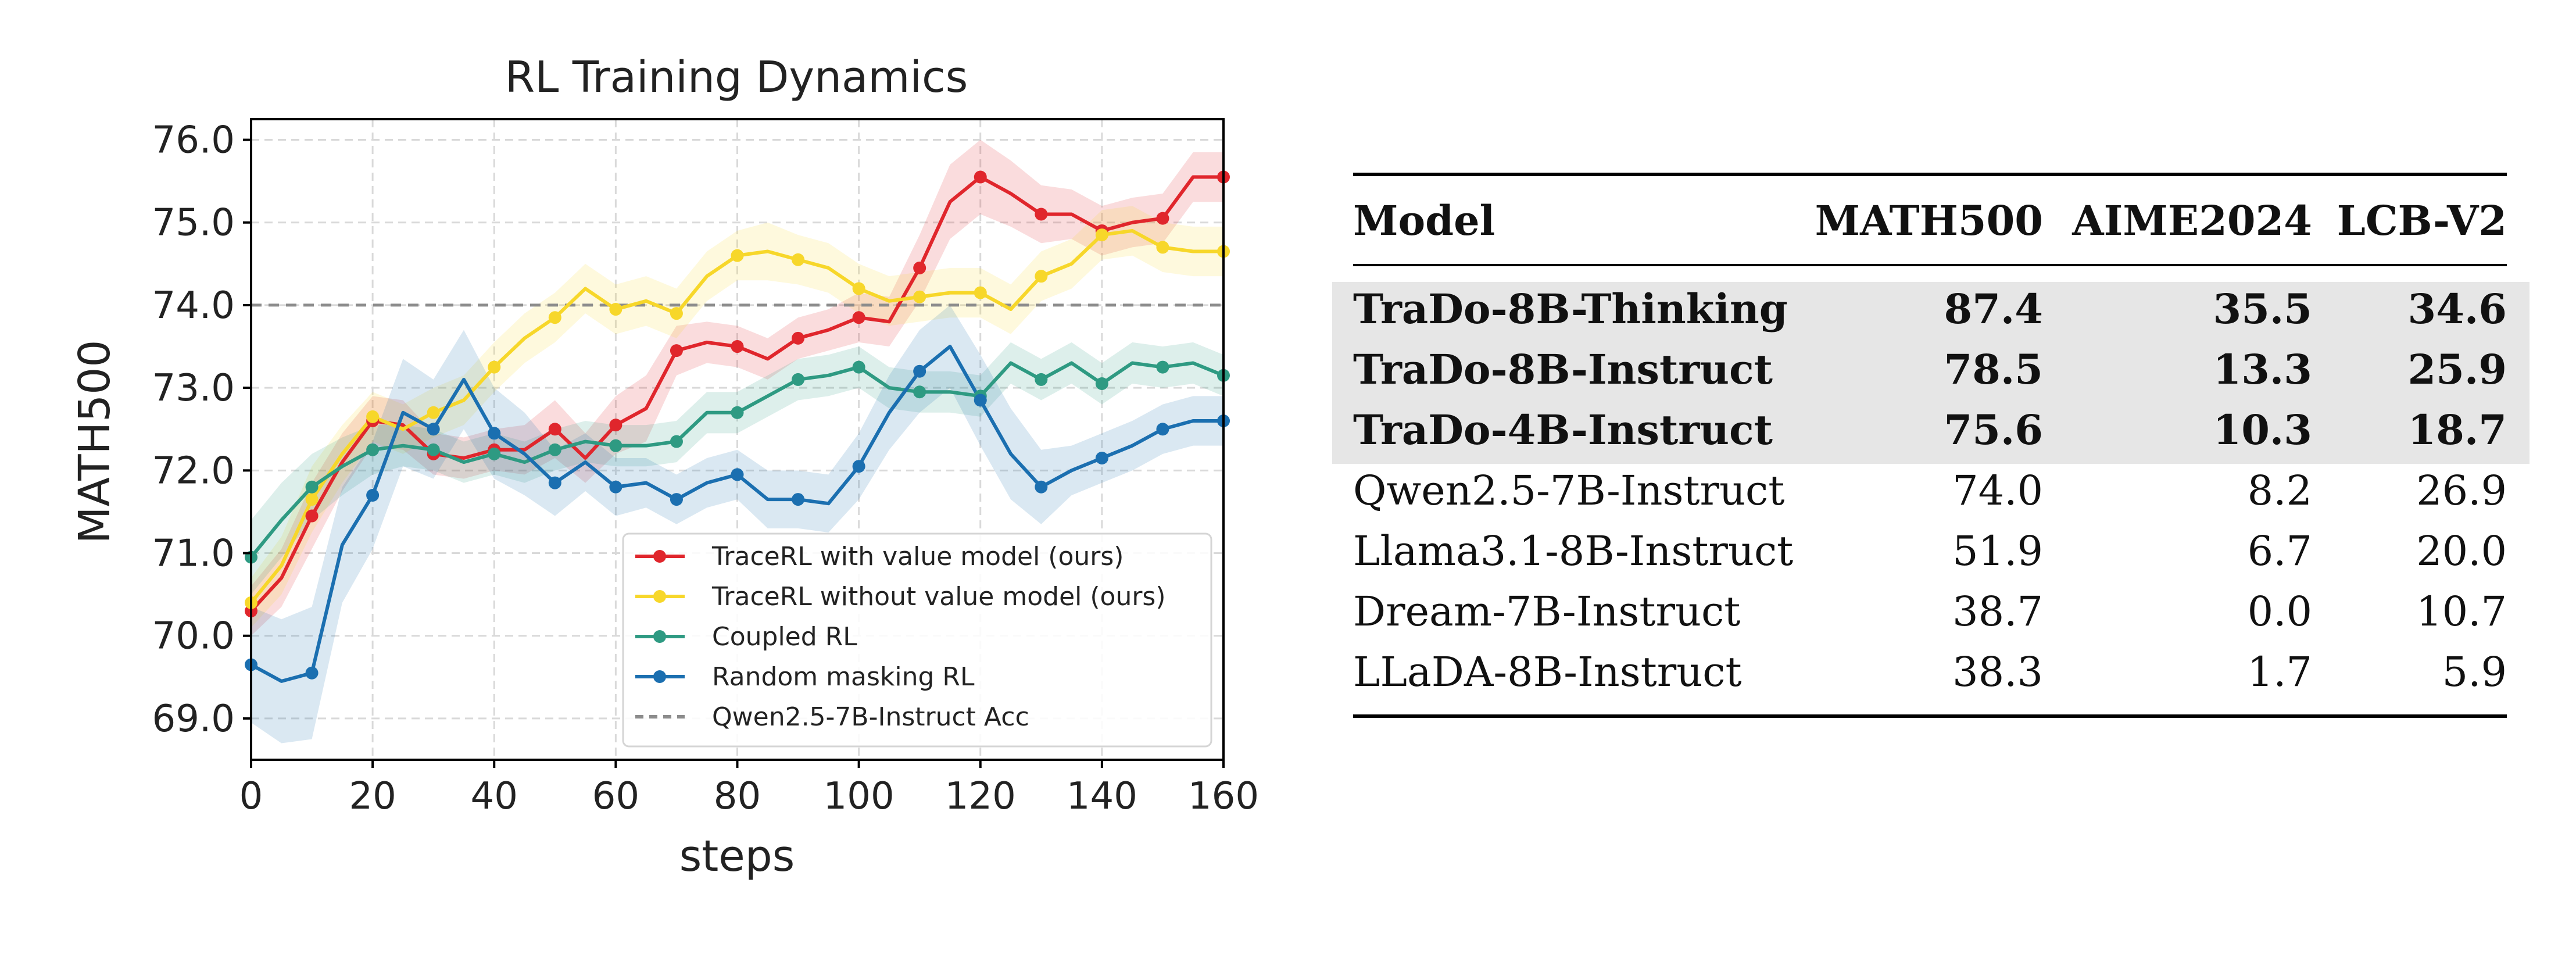  Describe the element at coordinates (1563, 370) in the screenshot. I see `model-name-cell: TraDo-8B-Instruct` at that location.